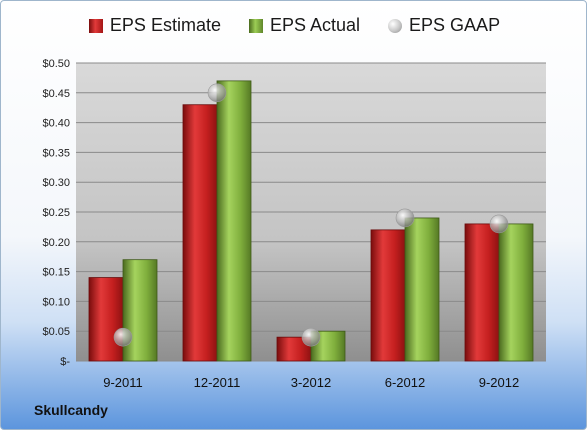 The height and width of the screenshot is (430, 587). Describe the element at coordinates (56, 153) in the screenshot. I see `y-tick-label: $0.35` at that location.